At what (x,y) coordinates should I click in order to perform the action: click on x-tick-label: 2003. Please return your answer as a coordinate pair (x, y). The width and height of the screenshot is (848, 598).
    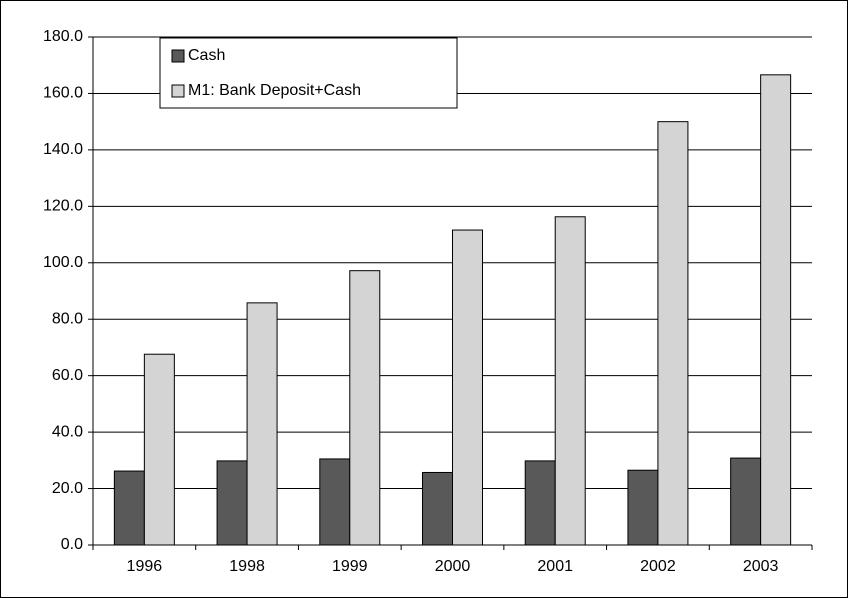
    Looking at the image, I should click on (761, 566).